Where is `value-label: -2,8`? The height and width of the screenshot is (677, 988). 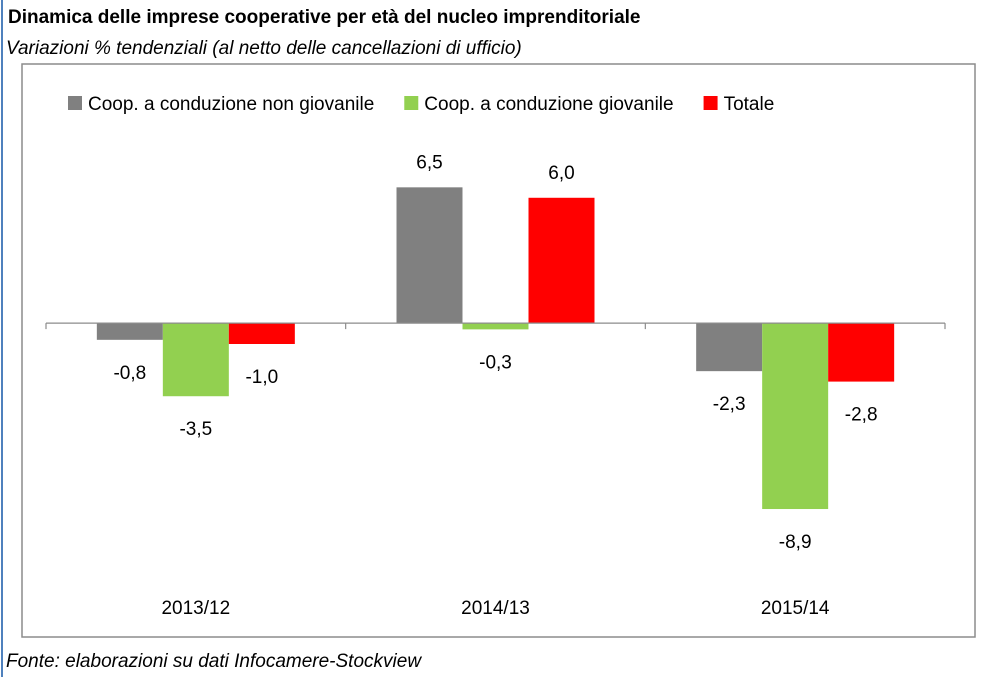
value-label: -2,8 is located at coordinates (861, 415).